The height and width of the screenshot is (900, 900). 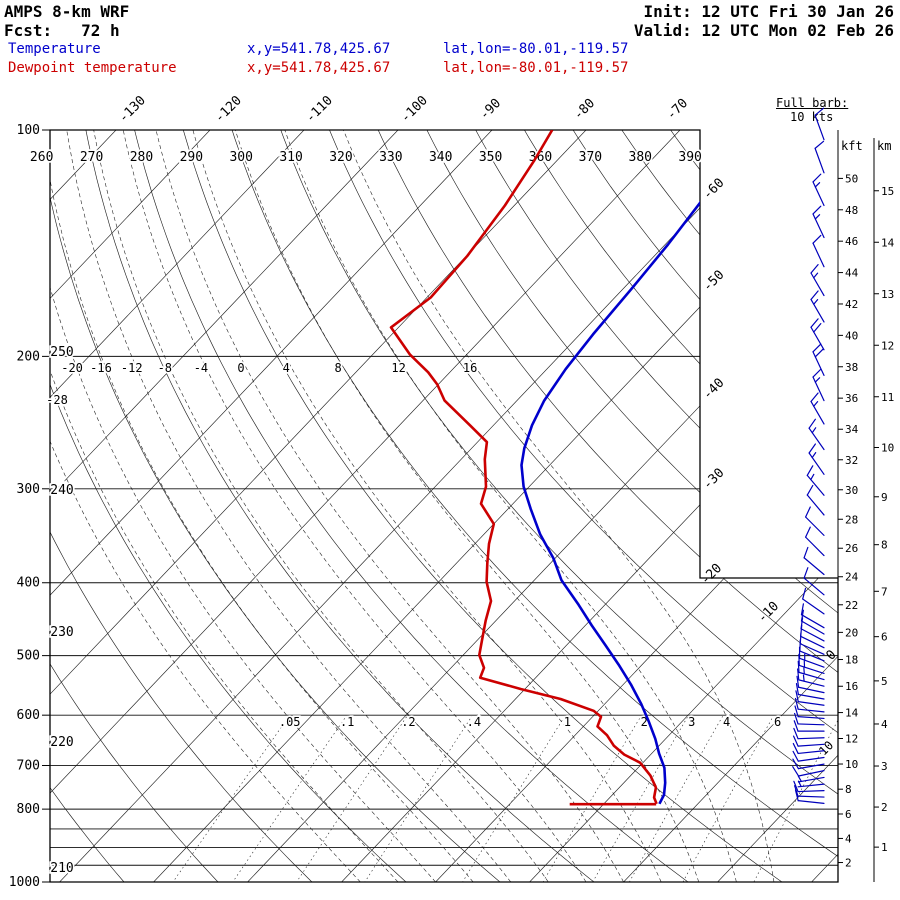 What do you see at coordinates (713, 389) in the screenshot?
I see `svg-text: -40` at bounding box center [713, 389].